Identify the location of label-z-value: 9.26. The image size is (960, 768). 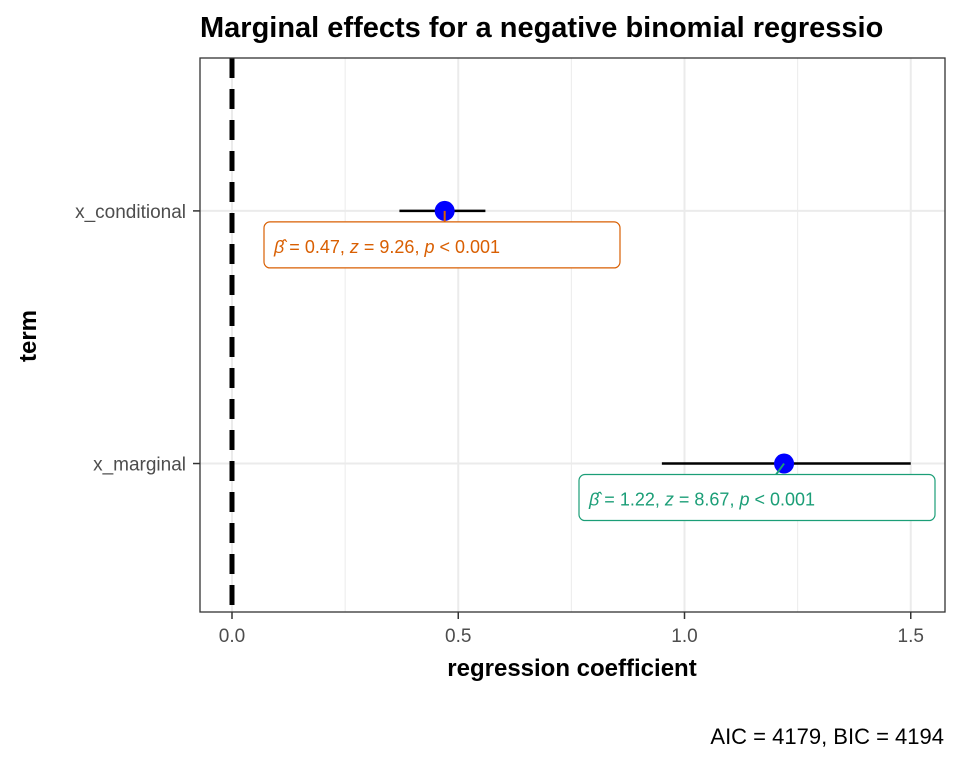
(396, 247).